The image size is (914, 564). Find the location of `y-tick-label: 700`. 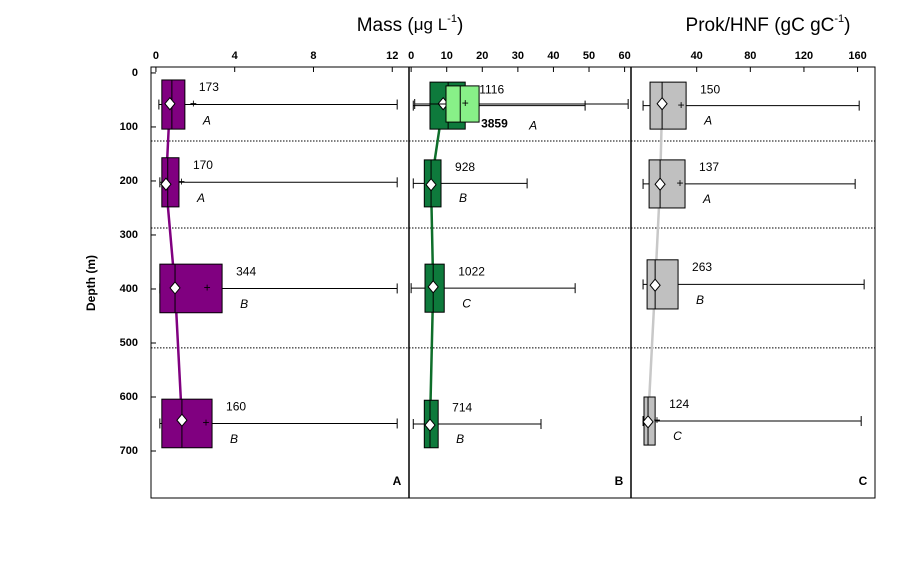

y-tick-label: 700 is located at coordinates (129, 451).